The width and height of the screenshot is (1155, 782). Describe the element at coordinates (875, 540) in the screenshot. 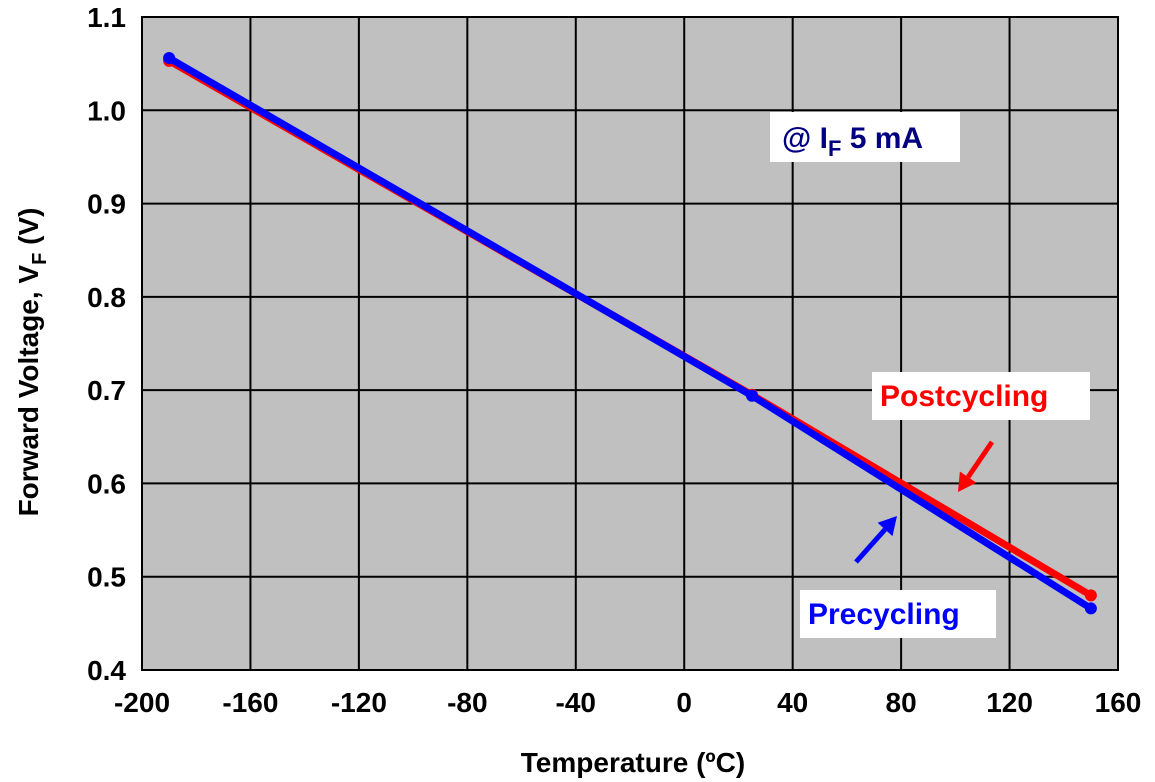

I see `precycling-arrow` at that location.